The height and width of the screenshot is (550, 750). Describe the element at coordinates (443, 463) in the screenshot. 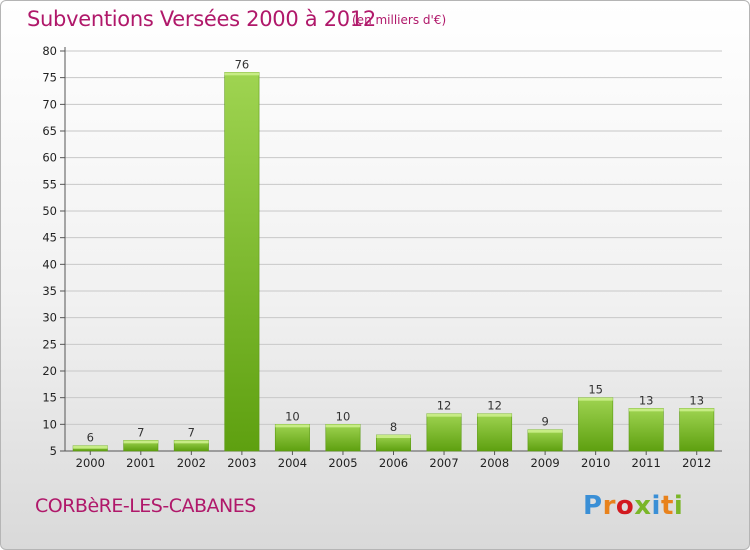

I see `x-tick-label: 2007` at that location.